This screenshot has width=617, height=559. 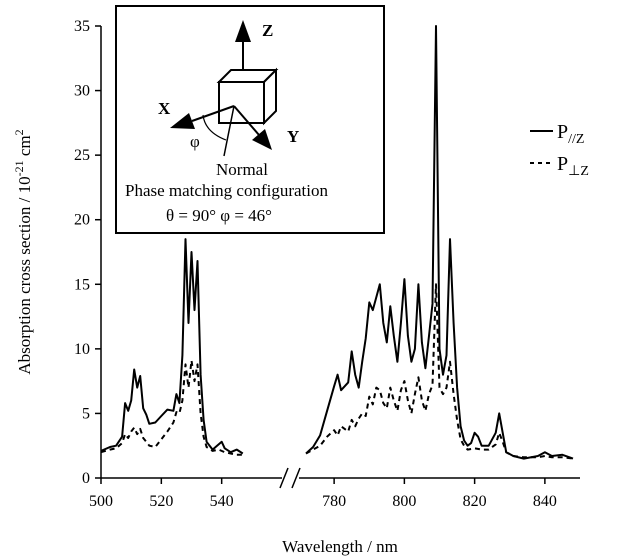 What do you see at coordinates (172, 346) in the screenshot?
I see `series-parallel-seg1` at bounding box center [172, 346].